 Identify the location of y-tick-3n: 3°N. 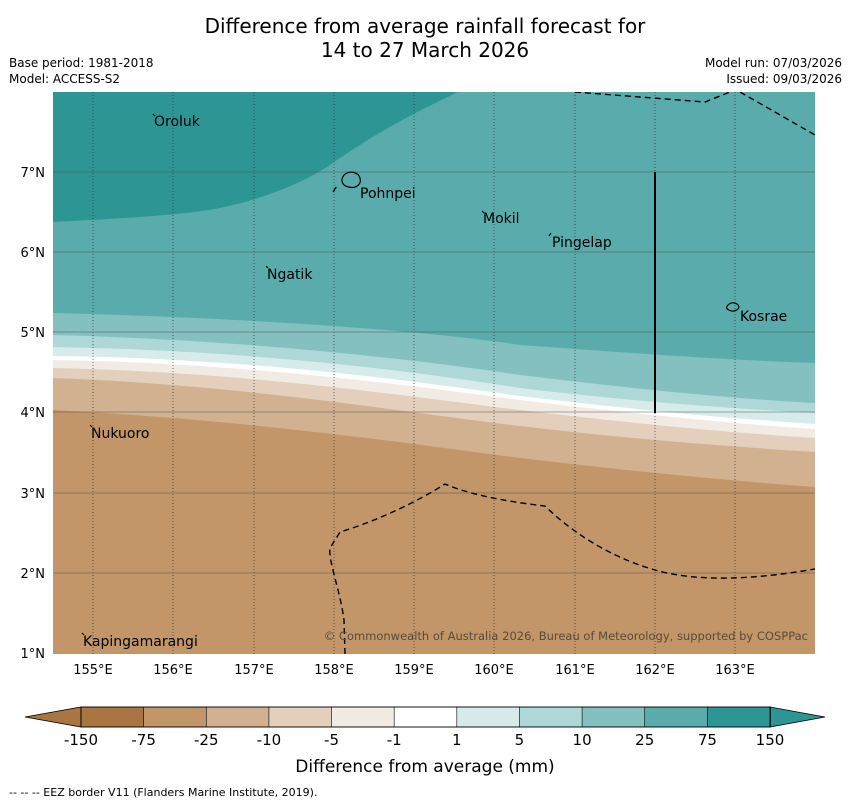
(33, 494).